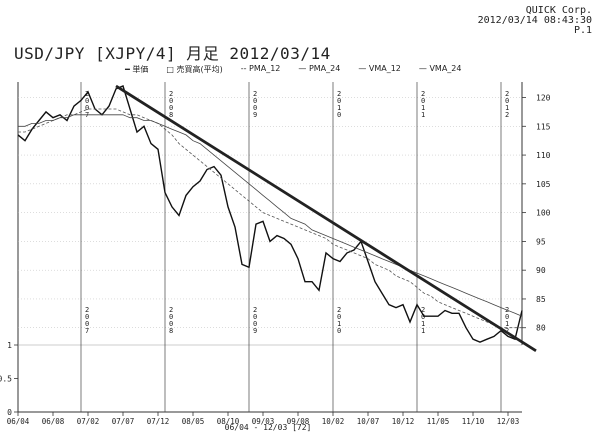 Image resolution: width=600 pixels, height=443 pixels. What do you see at coordinates (88, 421) in the screenshot?
I see `x-tick-label: 07/02` at bounding box center [88, 421].